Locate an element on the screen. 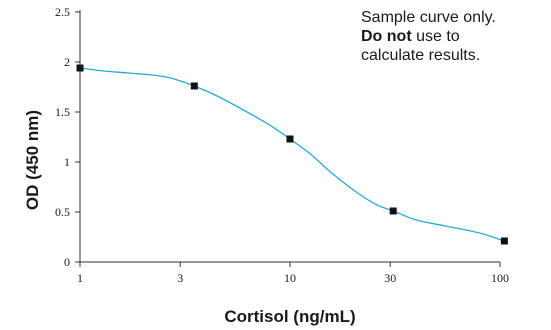 Image resolution: width=551 pixels, height=330 pixels. x-tick-label: 10 is located at coordinates (290, 278).